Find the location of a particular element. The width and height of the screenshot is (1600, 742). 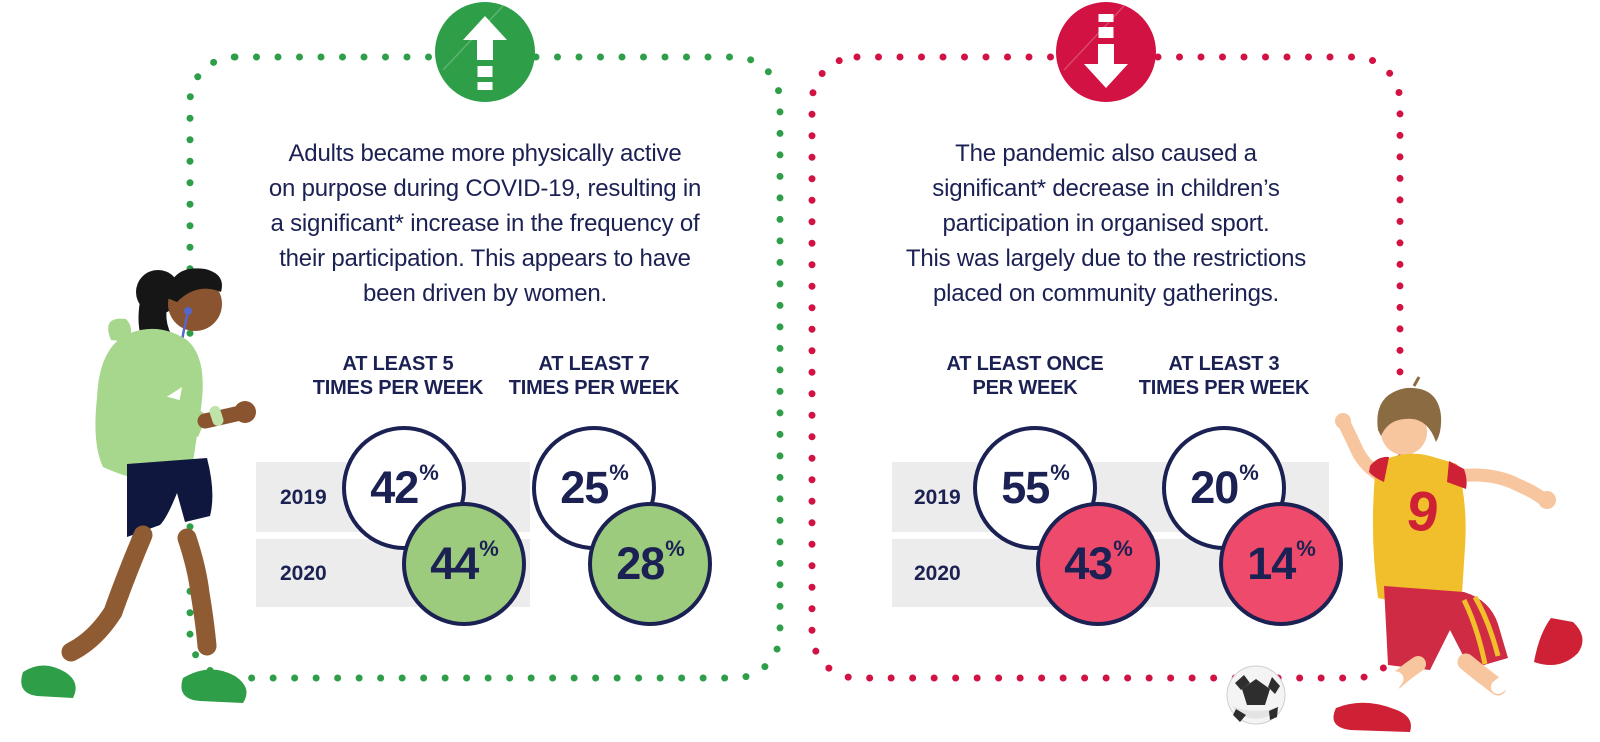

left-year-2020: 2020 is located at coordinates (303, 573).